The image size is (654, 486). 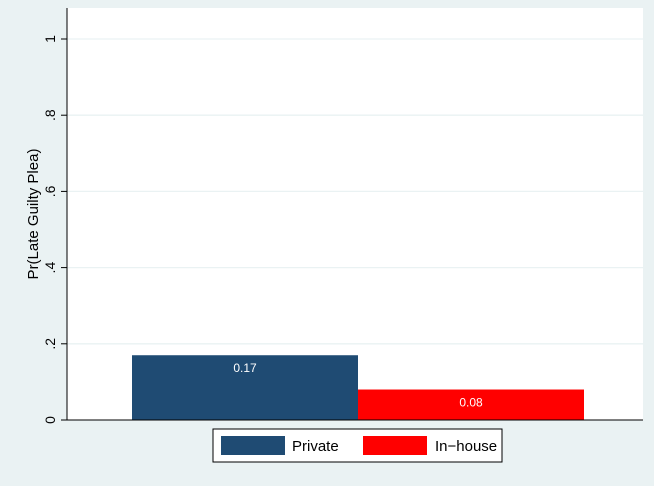 What do you see at coordinates (50, 420) in the screenshot?
I see `y-tick-label: 0` at bounding box center [50, 420].